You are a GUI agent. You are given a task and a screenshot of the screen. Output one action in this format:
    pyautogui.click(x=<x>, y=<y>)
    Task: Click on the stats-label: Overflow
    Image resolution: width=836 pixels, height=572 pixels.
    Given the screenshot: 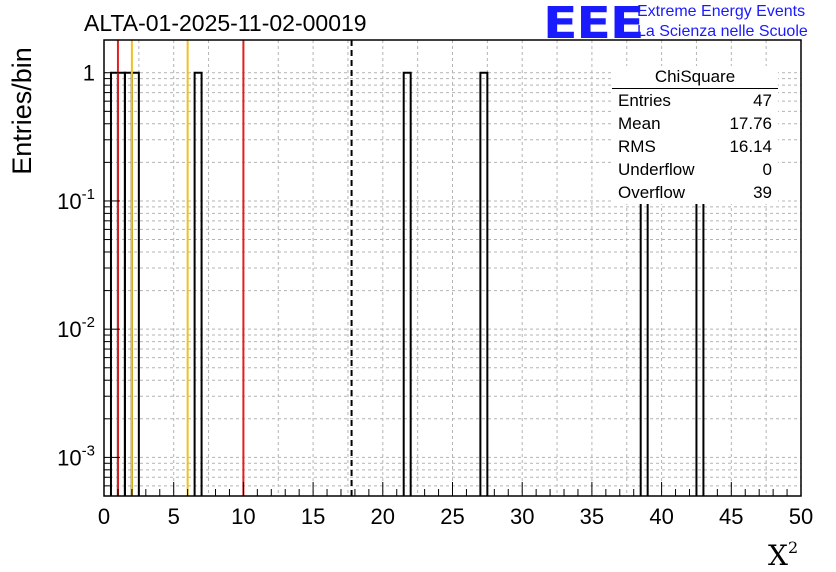 What is the action you would take?
    pyautogui.click(x=652, y=192)
    